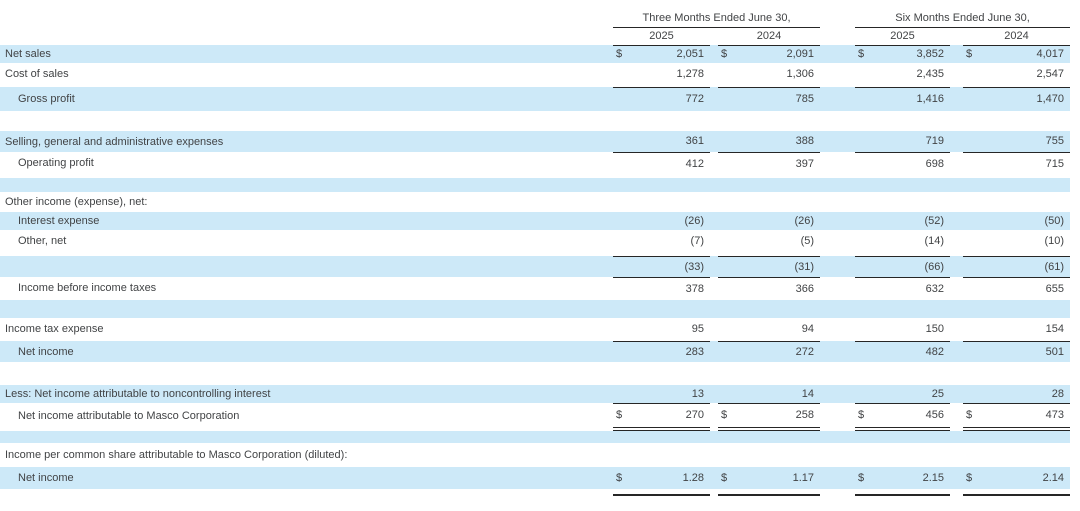 Image resolution: width=1080 pixels, height=511 pixels. I want to click on cell-value: 772, so click(672, 98).